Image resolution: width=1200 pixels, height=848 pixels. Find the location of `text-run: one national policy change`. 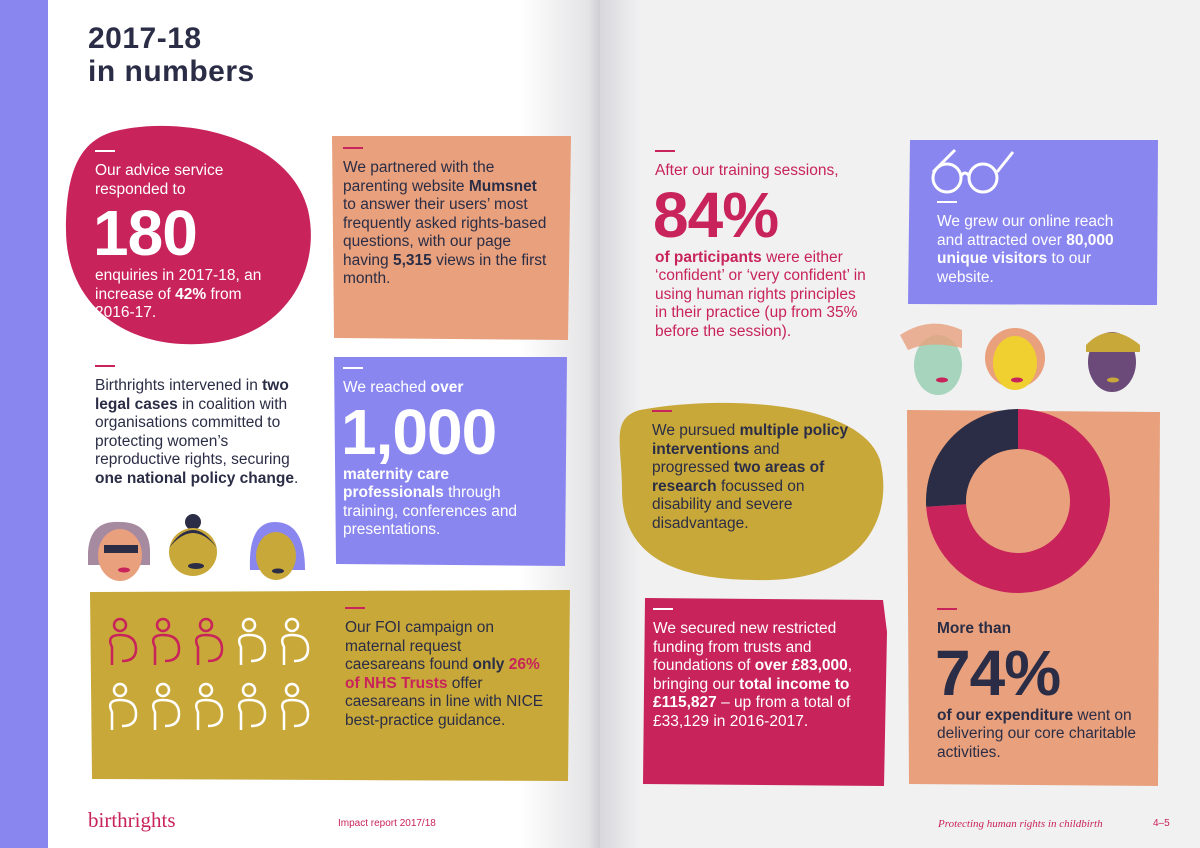

text-run: one national policy change is located at coordinates (194, 478).